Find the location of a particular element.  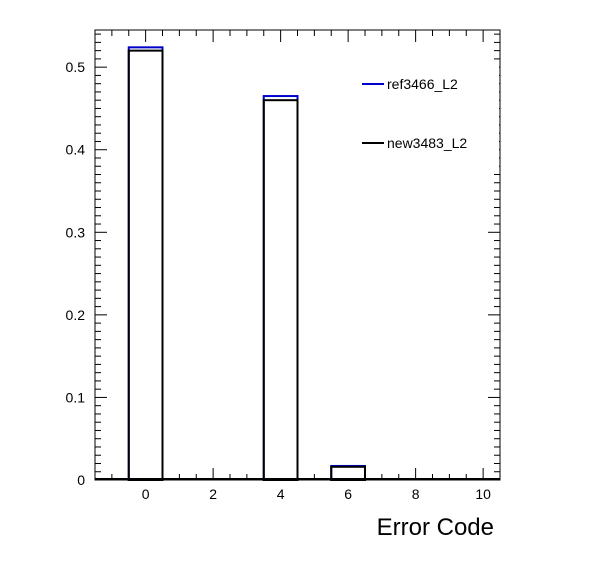

x-tick-label: 4 is located at coordinates (281, 494).